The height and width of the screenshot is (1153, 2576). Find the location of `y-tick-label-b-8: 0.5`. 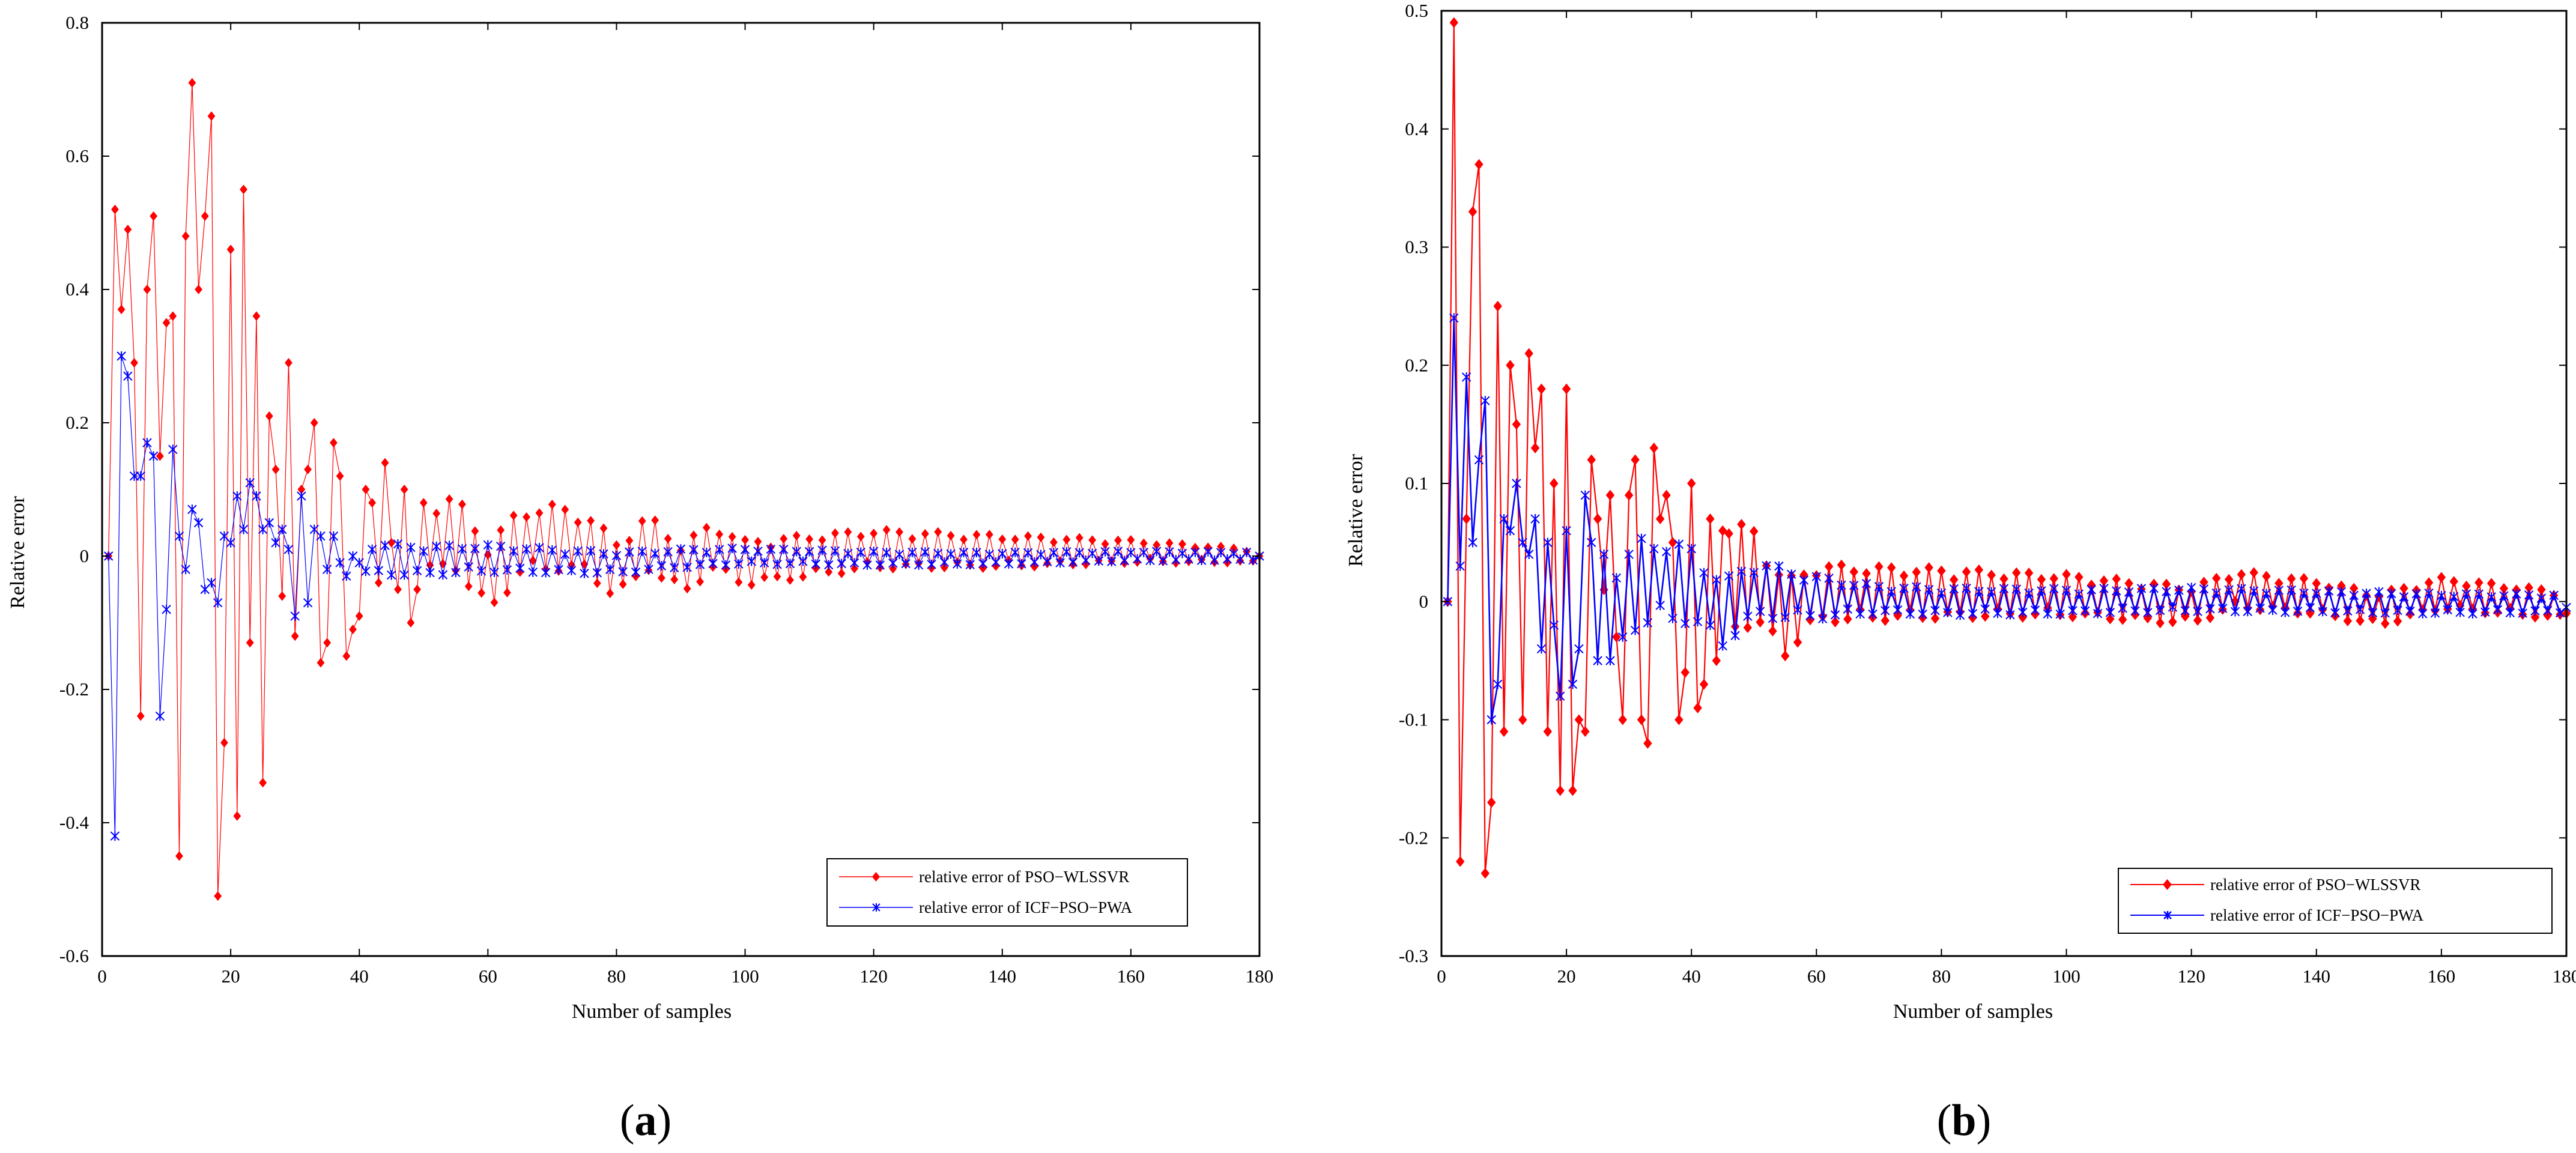

y-tick-label-b-8: 0.5 is located at coordinates (1416, 10).